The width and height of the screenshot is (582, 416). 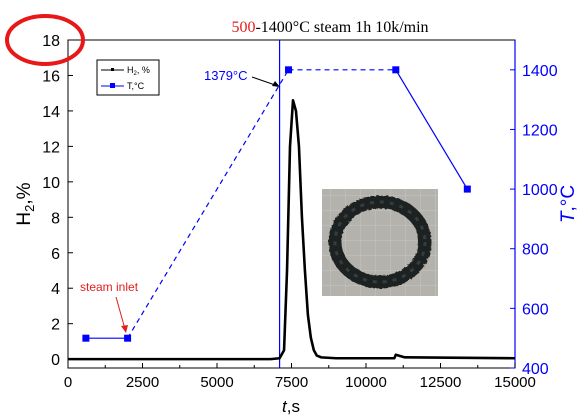 I want to click on legend: H2, % T,°C, so click(x=128, y=77).